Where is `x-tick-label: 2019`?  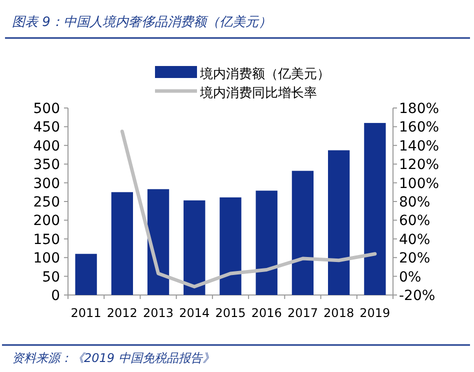
x-tick-label: 2019 is located at coordinates (375, 313).